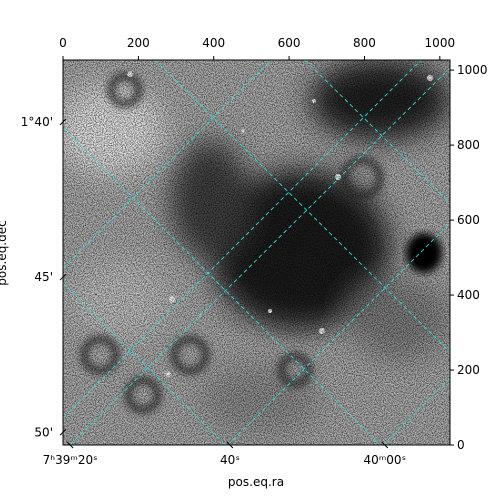 This screenshot has height=504, width=500. What do you see at coordinates (43, 277) in the screenshot?
I see `dec-tick-label: 45'` at bounding box center [43, 277].